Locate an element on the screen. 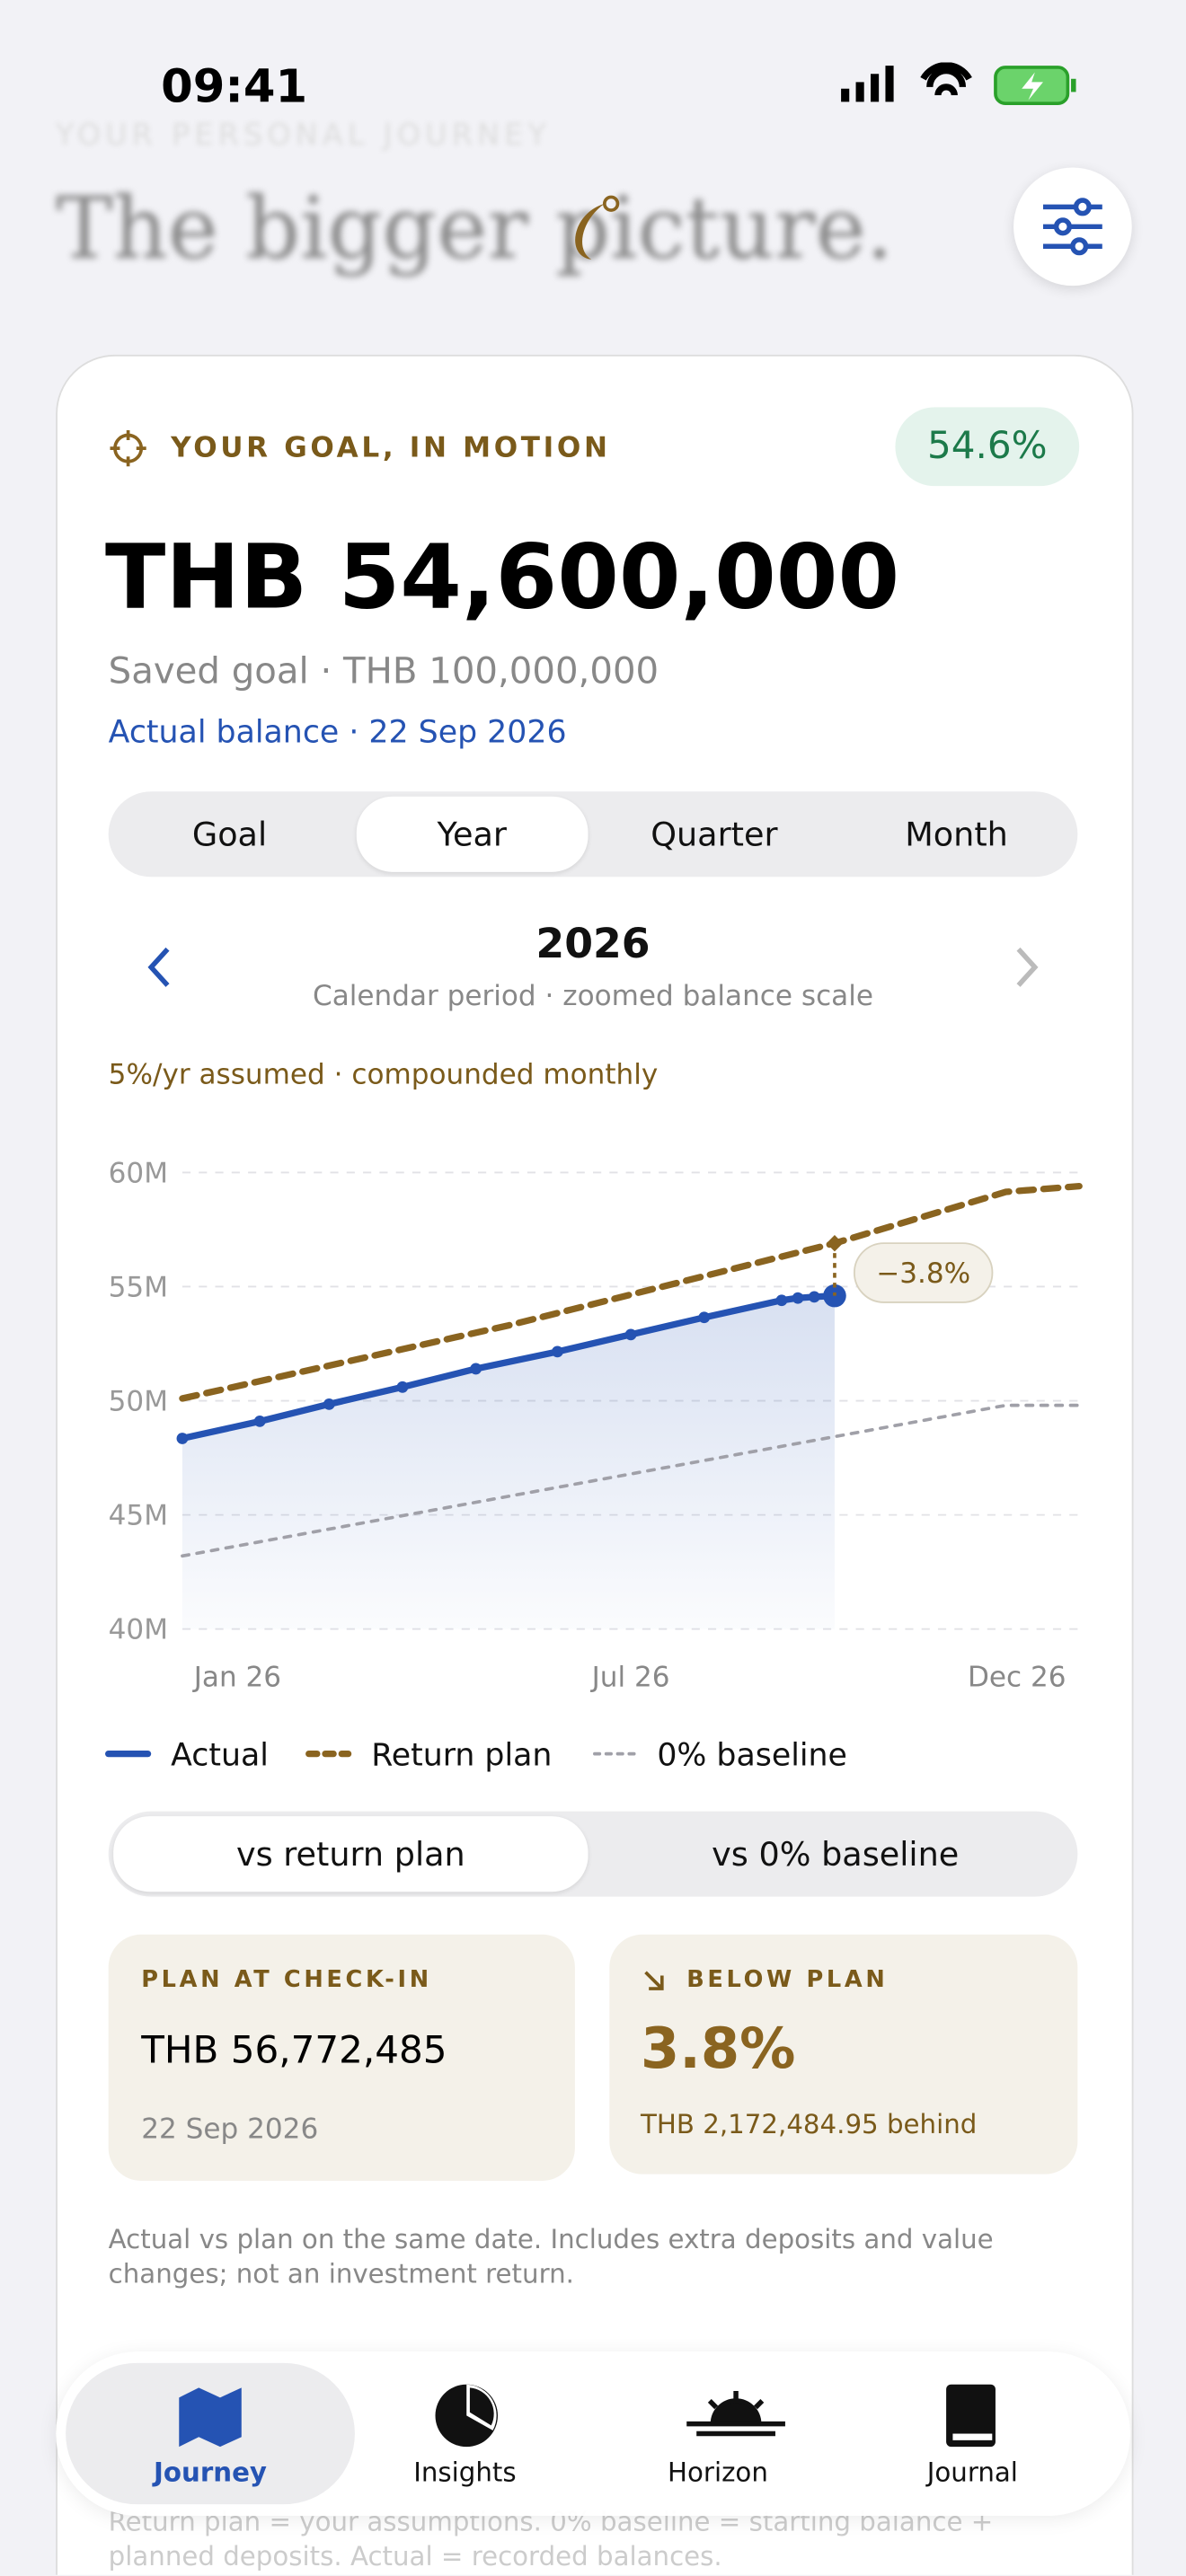 This screenshot has height=2576, width=1186. compare-option: vs return plan is located at coordinates (351, 1854).